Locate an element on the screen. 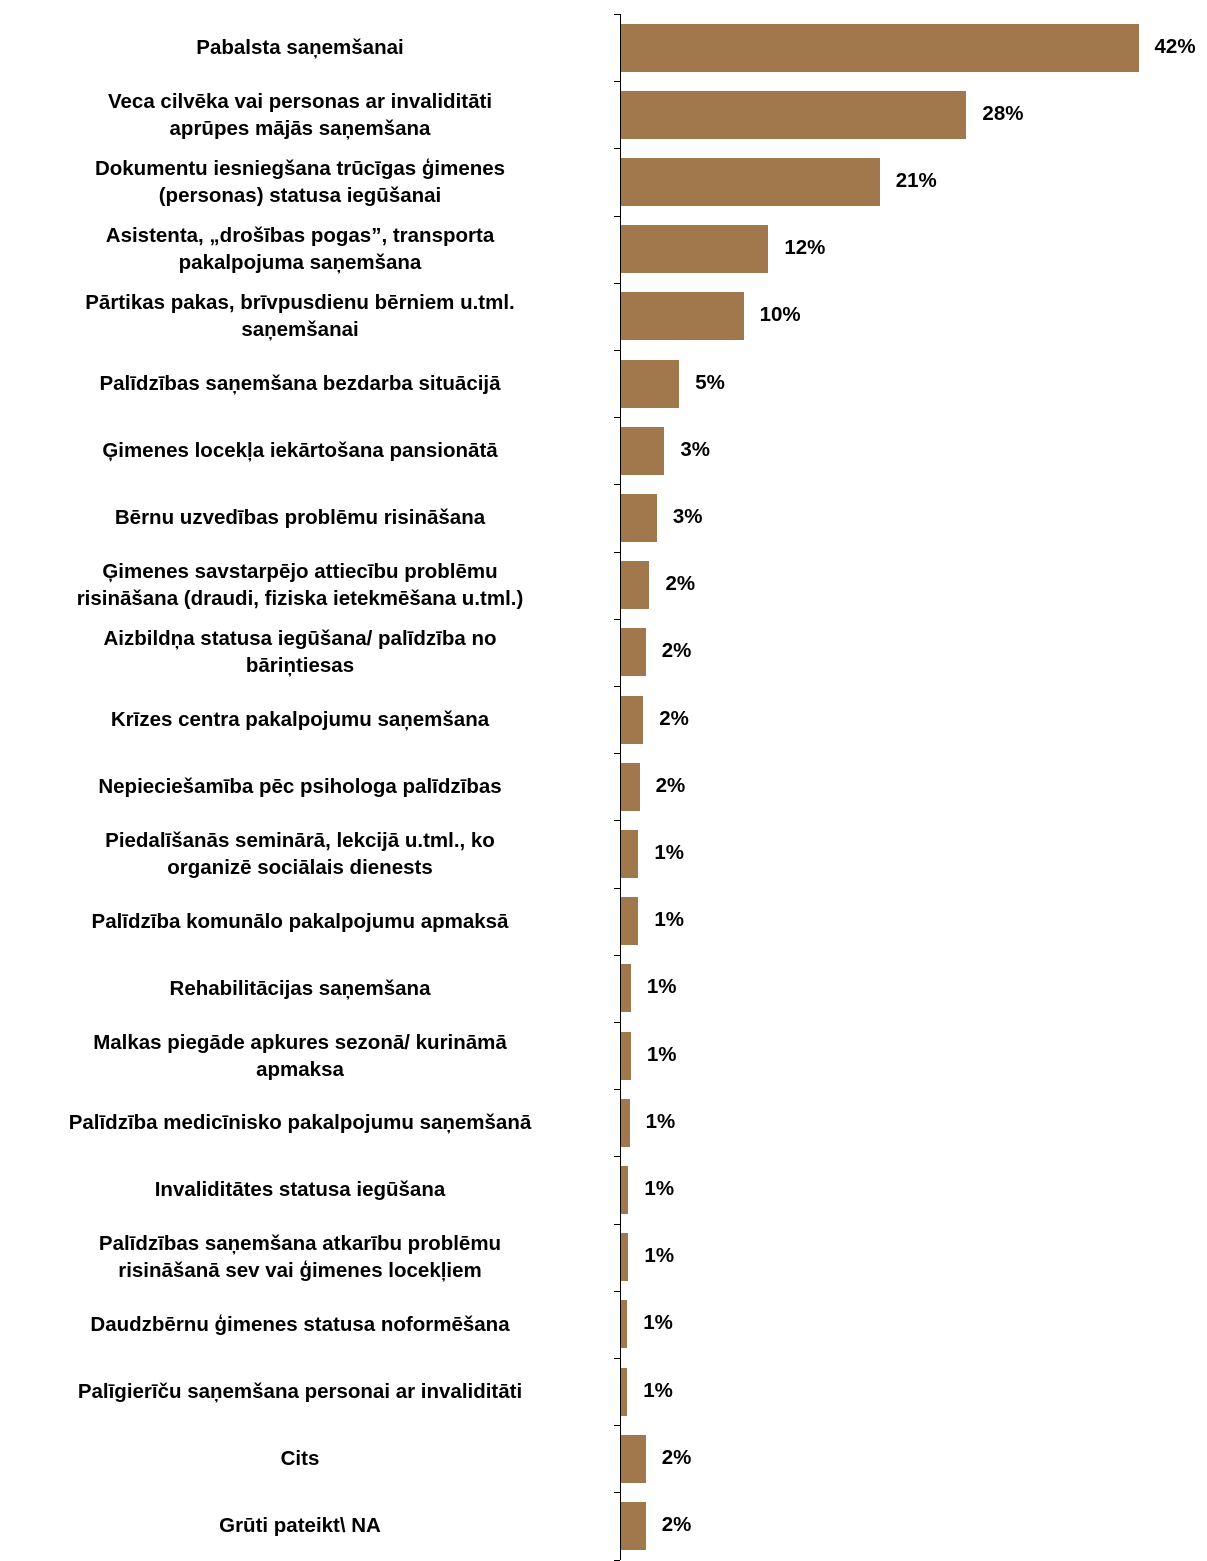 The height and width of the screenshot is (1561, 1207). category-label-line: saņemšanai is located at coordinates (300, 330).